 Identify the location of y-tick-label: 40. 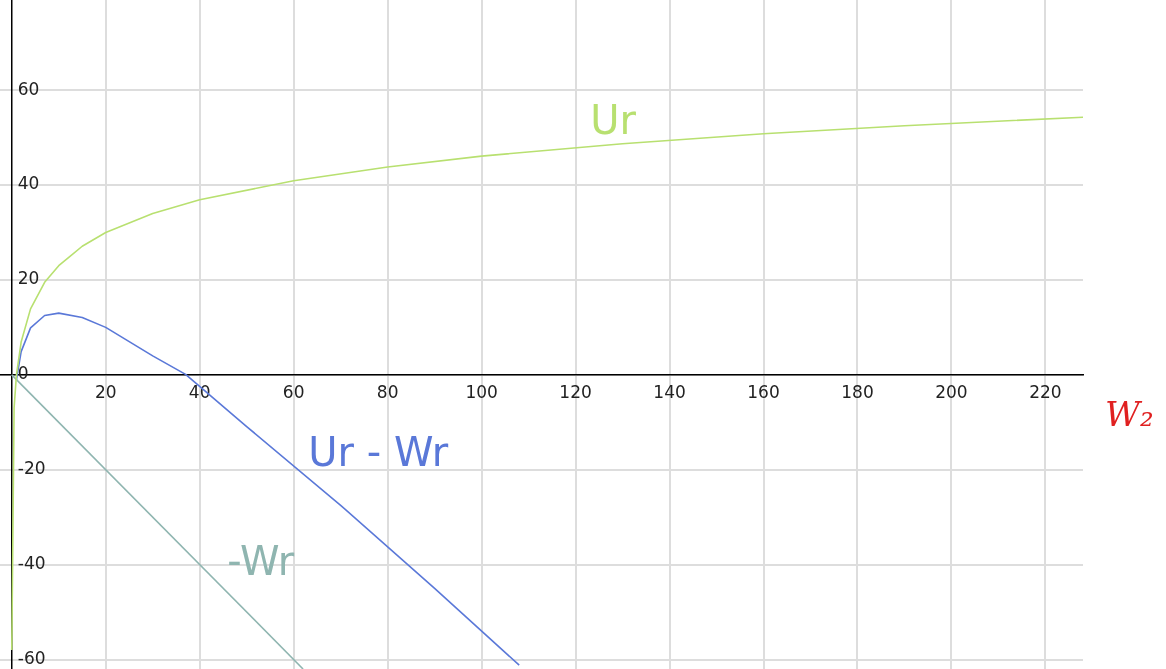
(28, 183).